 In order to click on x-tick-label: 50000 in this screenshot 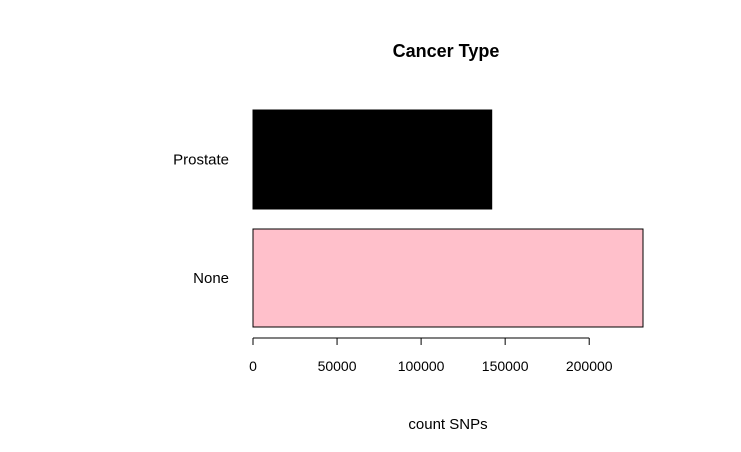, I will do `click(337, 366)`.